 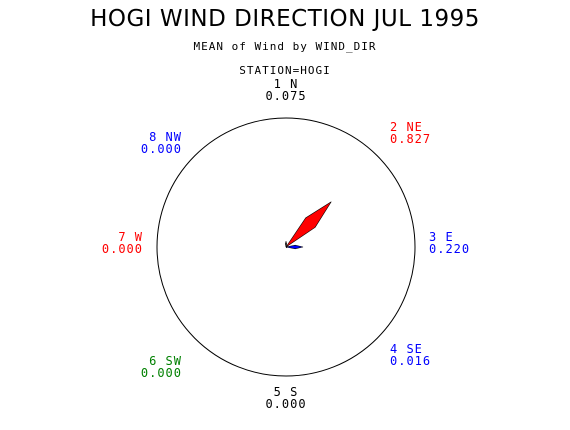 What do you see at coordinates (130, 237) in the screenshot?
I see `direction-name: 7 W` at bounding box center [130, 237].